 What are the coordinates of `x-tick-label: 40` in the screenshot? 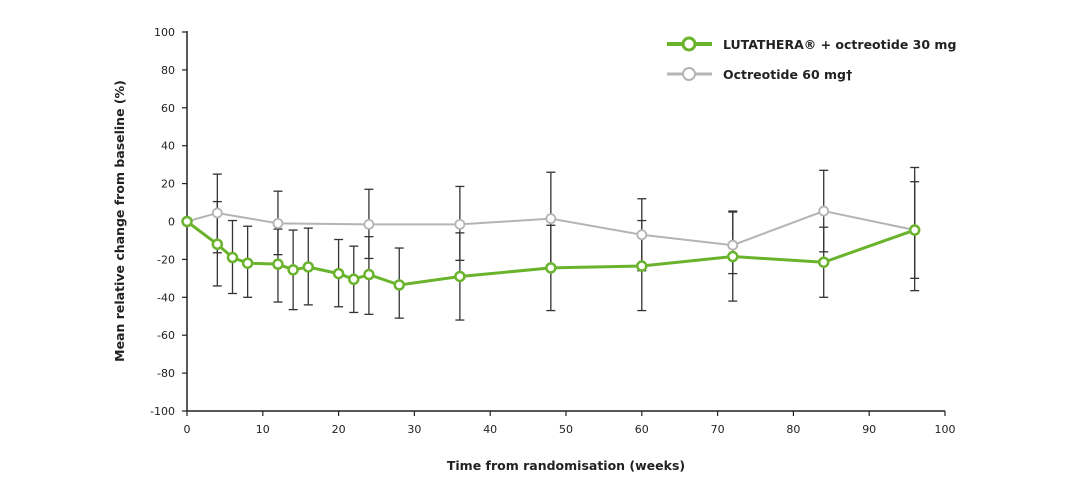 It's located at (490, 429).